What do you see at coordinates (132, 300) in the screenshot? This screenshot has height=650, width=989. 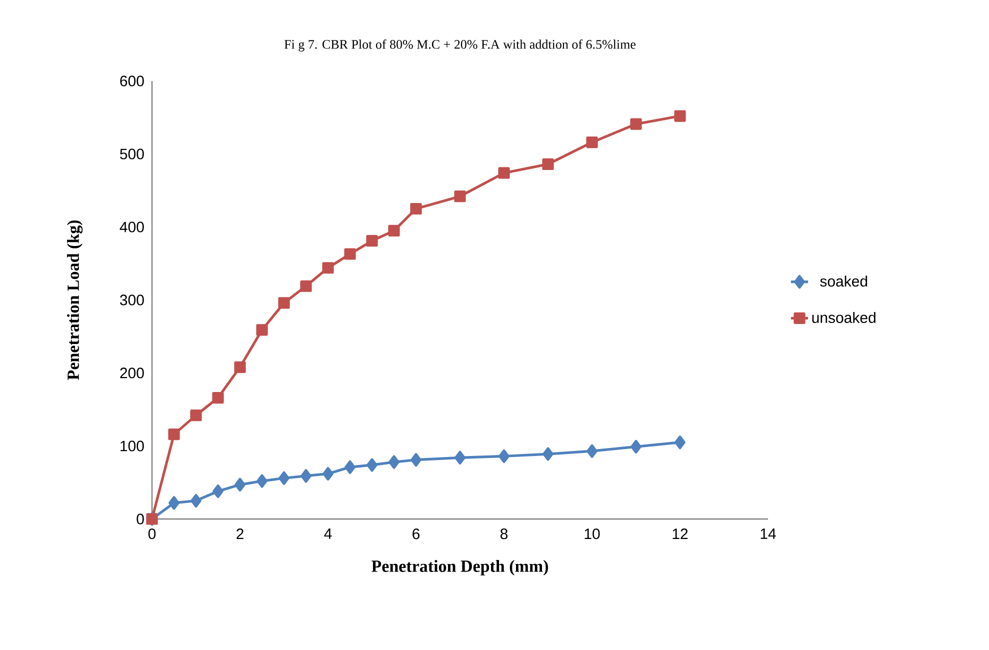 I see `y-tick-label: 300` at bounding box center [132, 300].